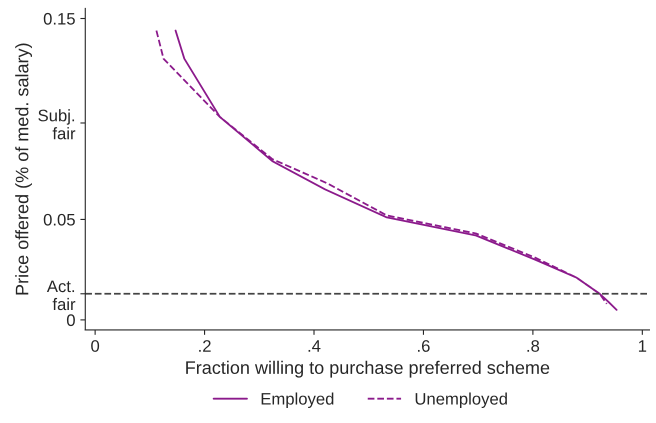  What do you see at coordinates (61, 295) in the screenshot?
I see `y-tick-label: Act. fair` at bounding box center [61, 295].